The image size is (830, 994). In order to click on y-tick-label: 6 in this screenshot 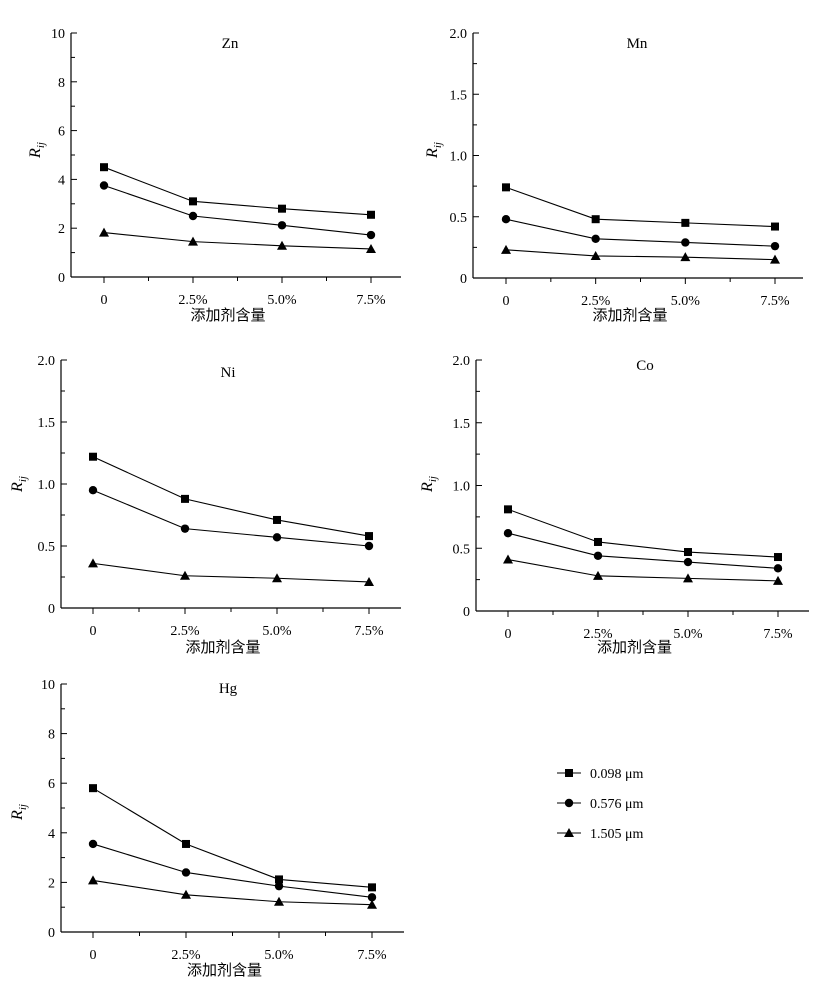, I will do `click(61, 132)`.